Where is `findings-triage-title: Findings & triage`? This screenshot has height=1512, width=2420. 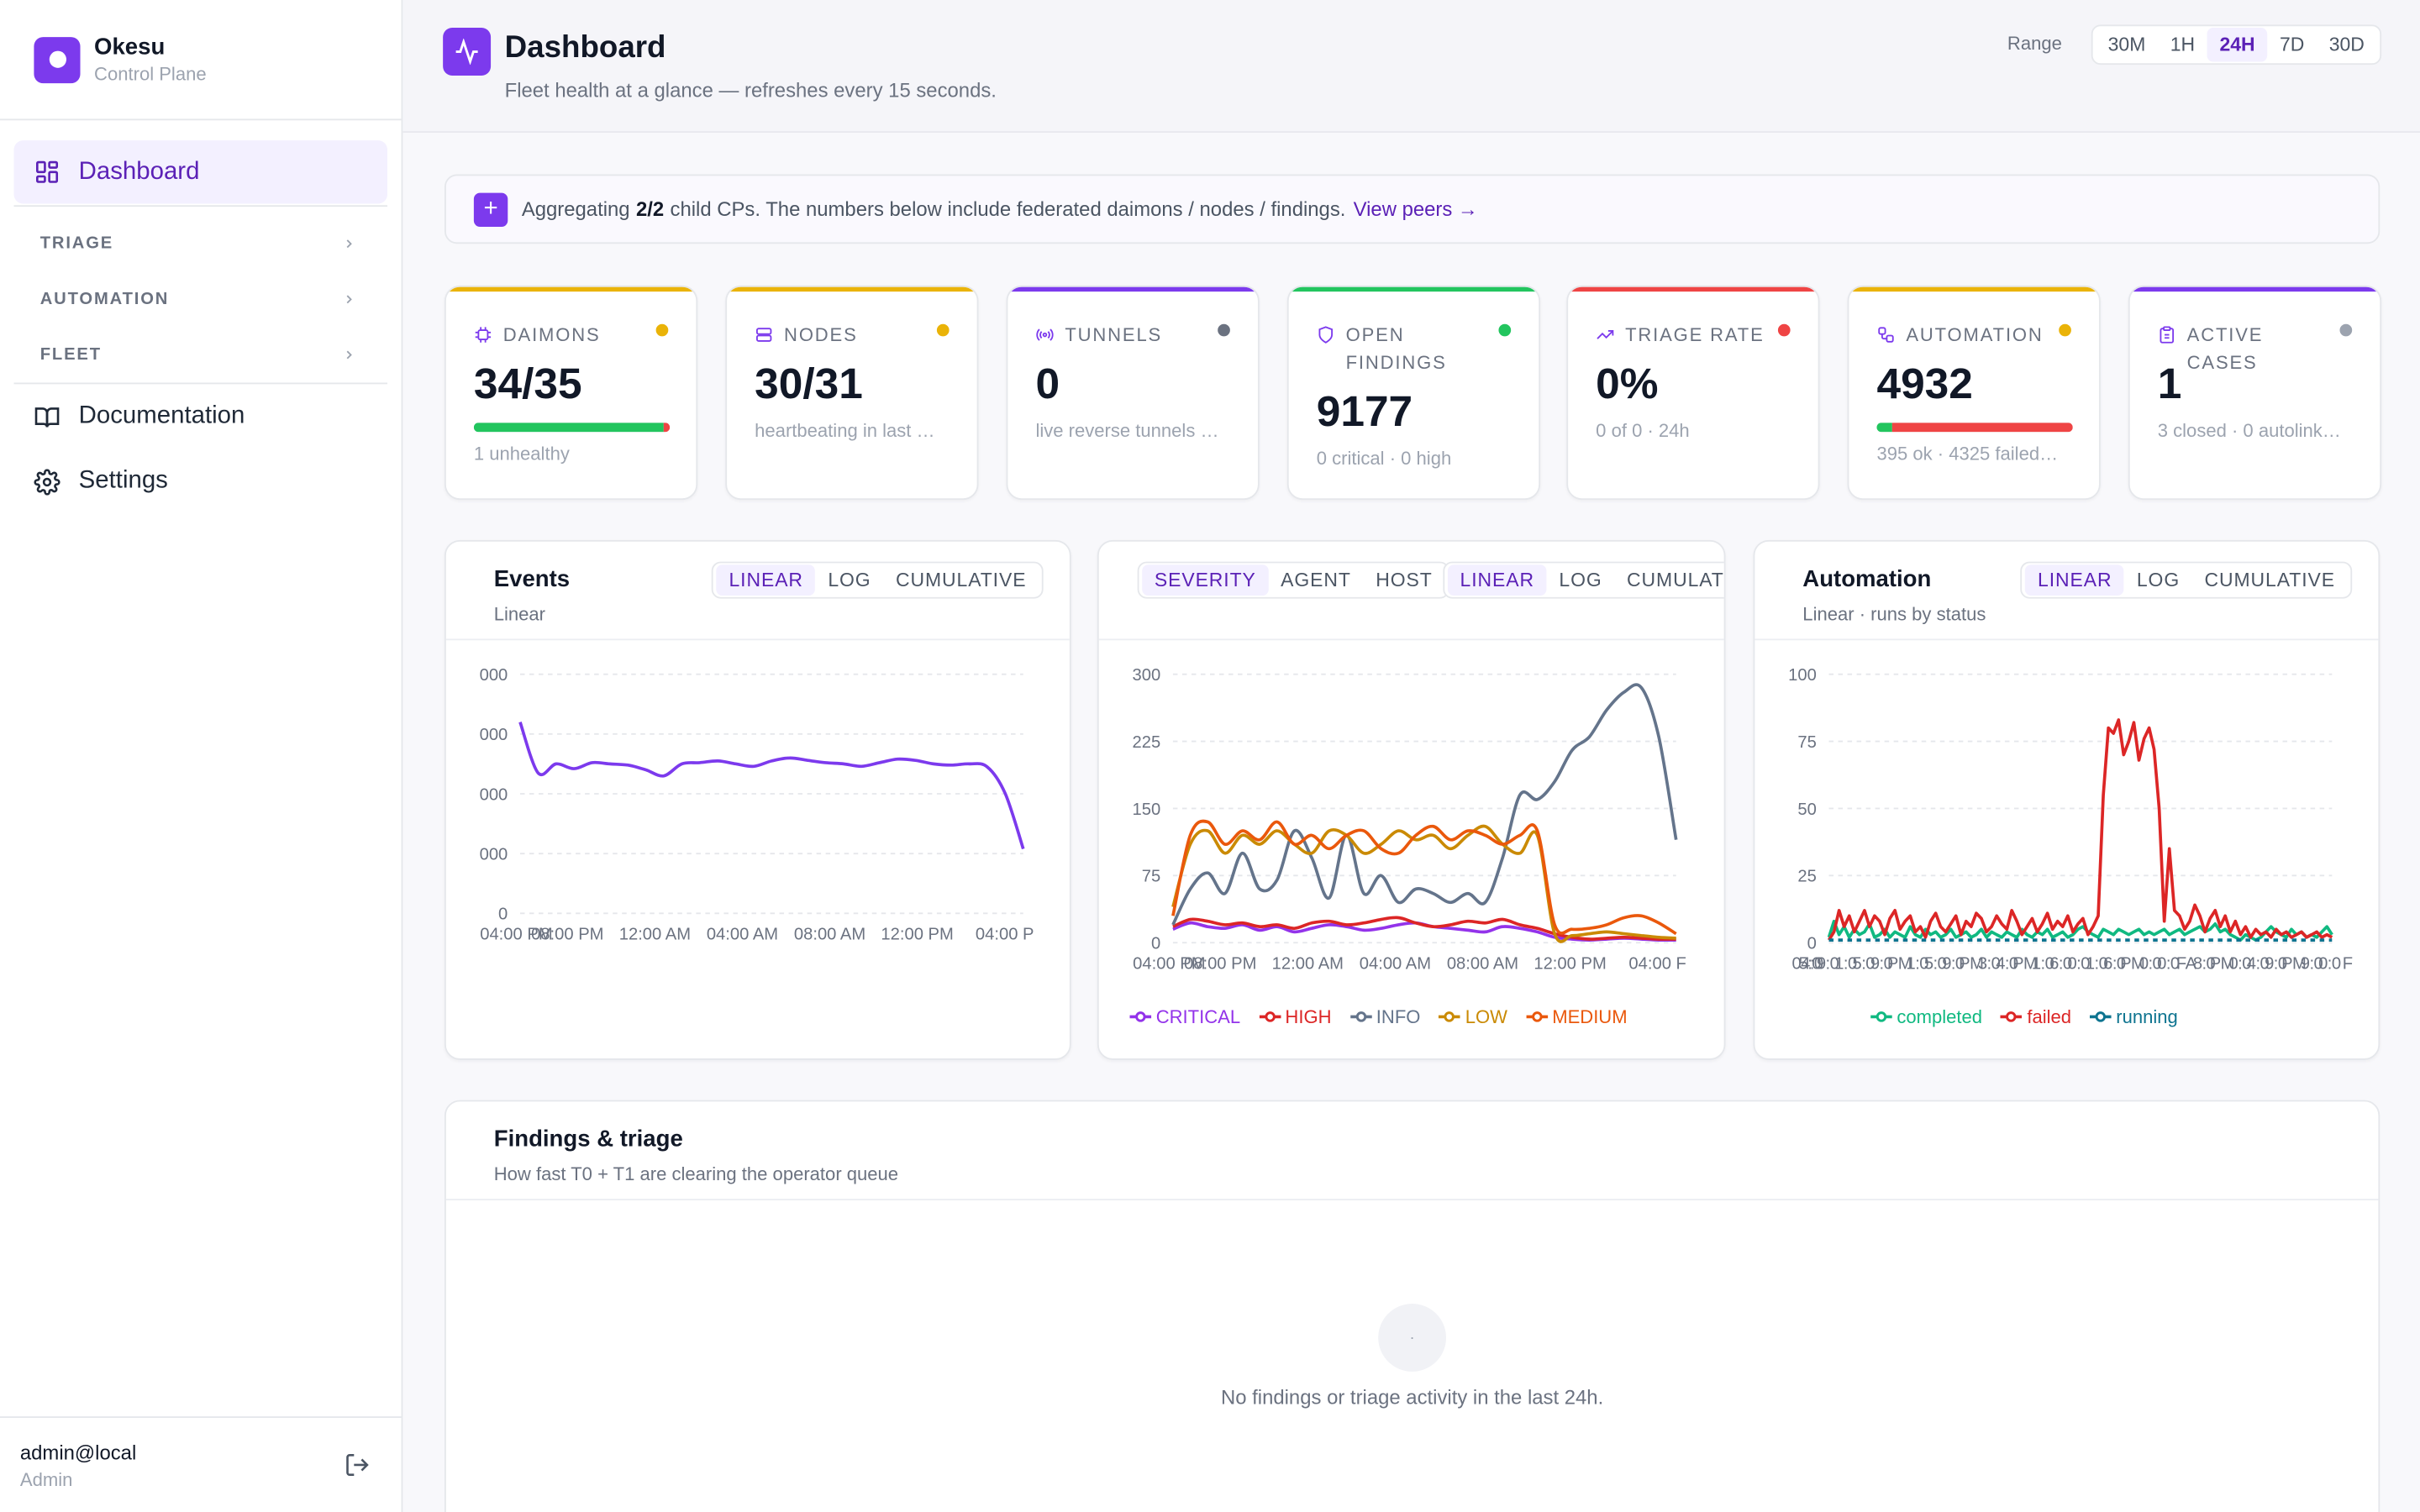
findings-triage-title: Findings & triage is located at coordinates (588, 1139).